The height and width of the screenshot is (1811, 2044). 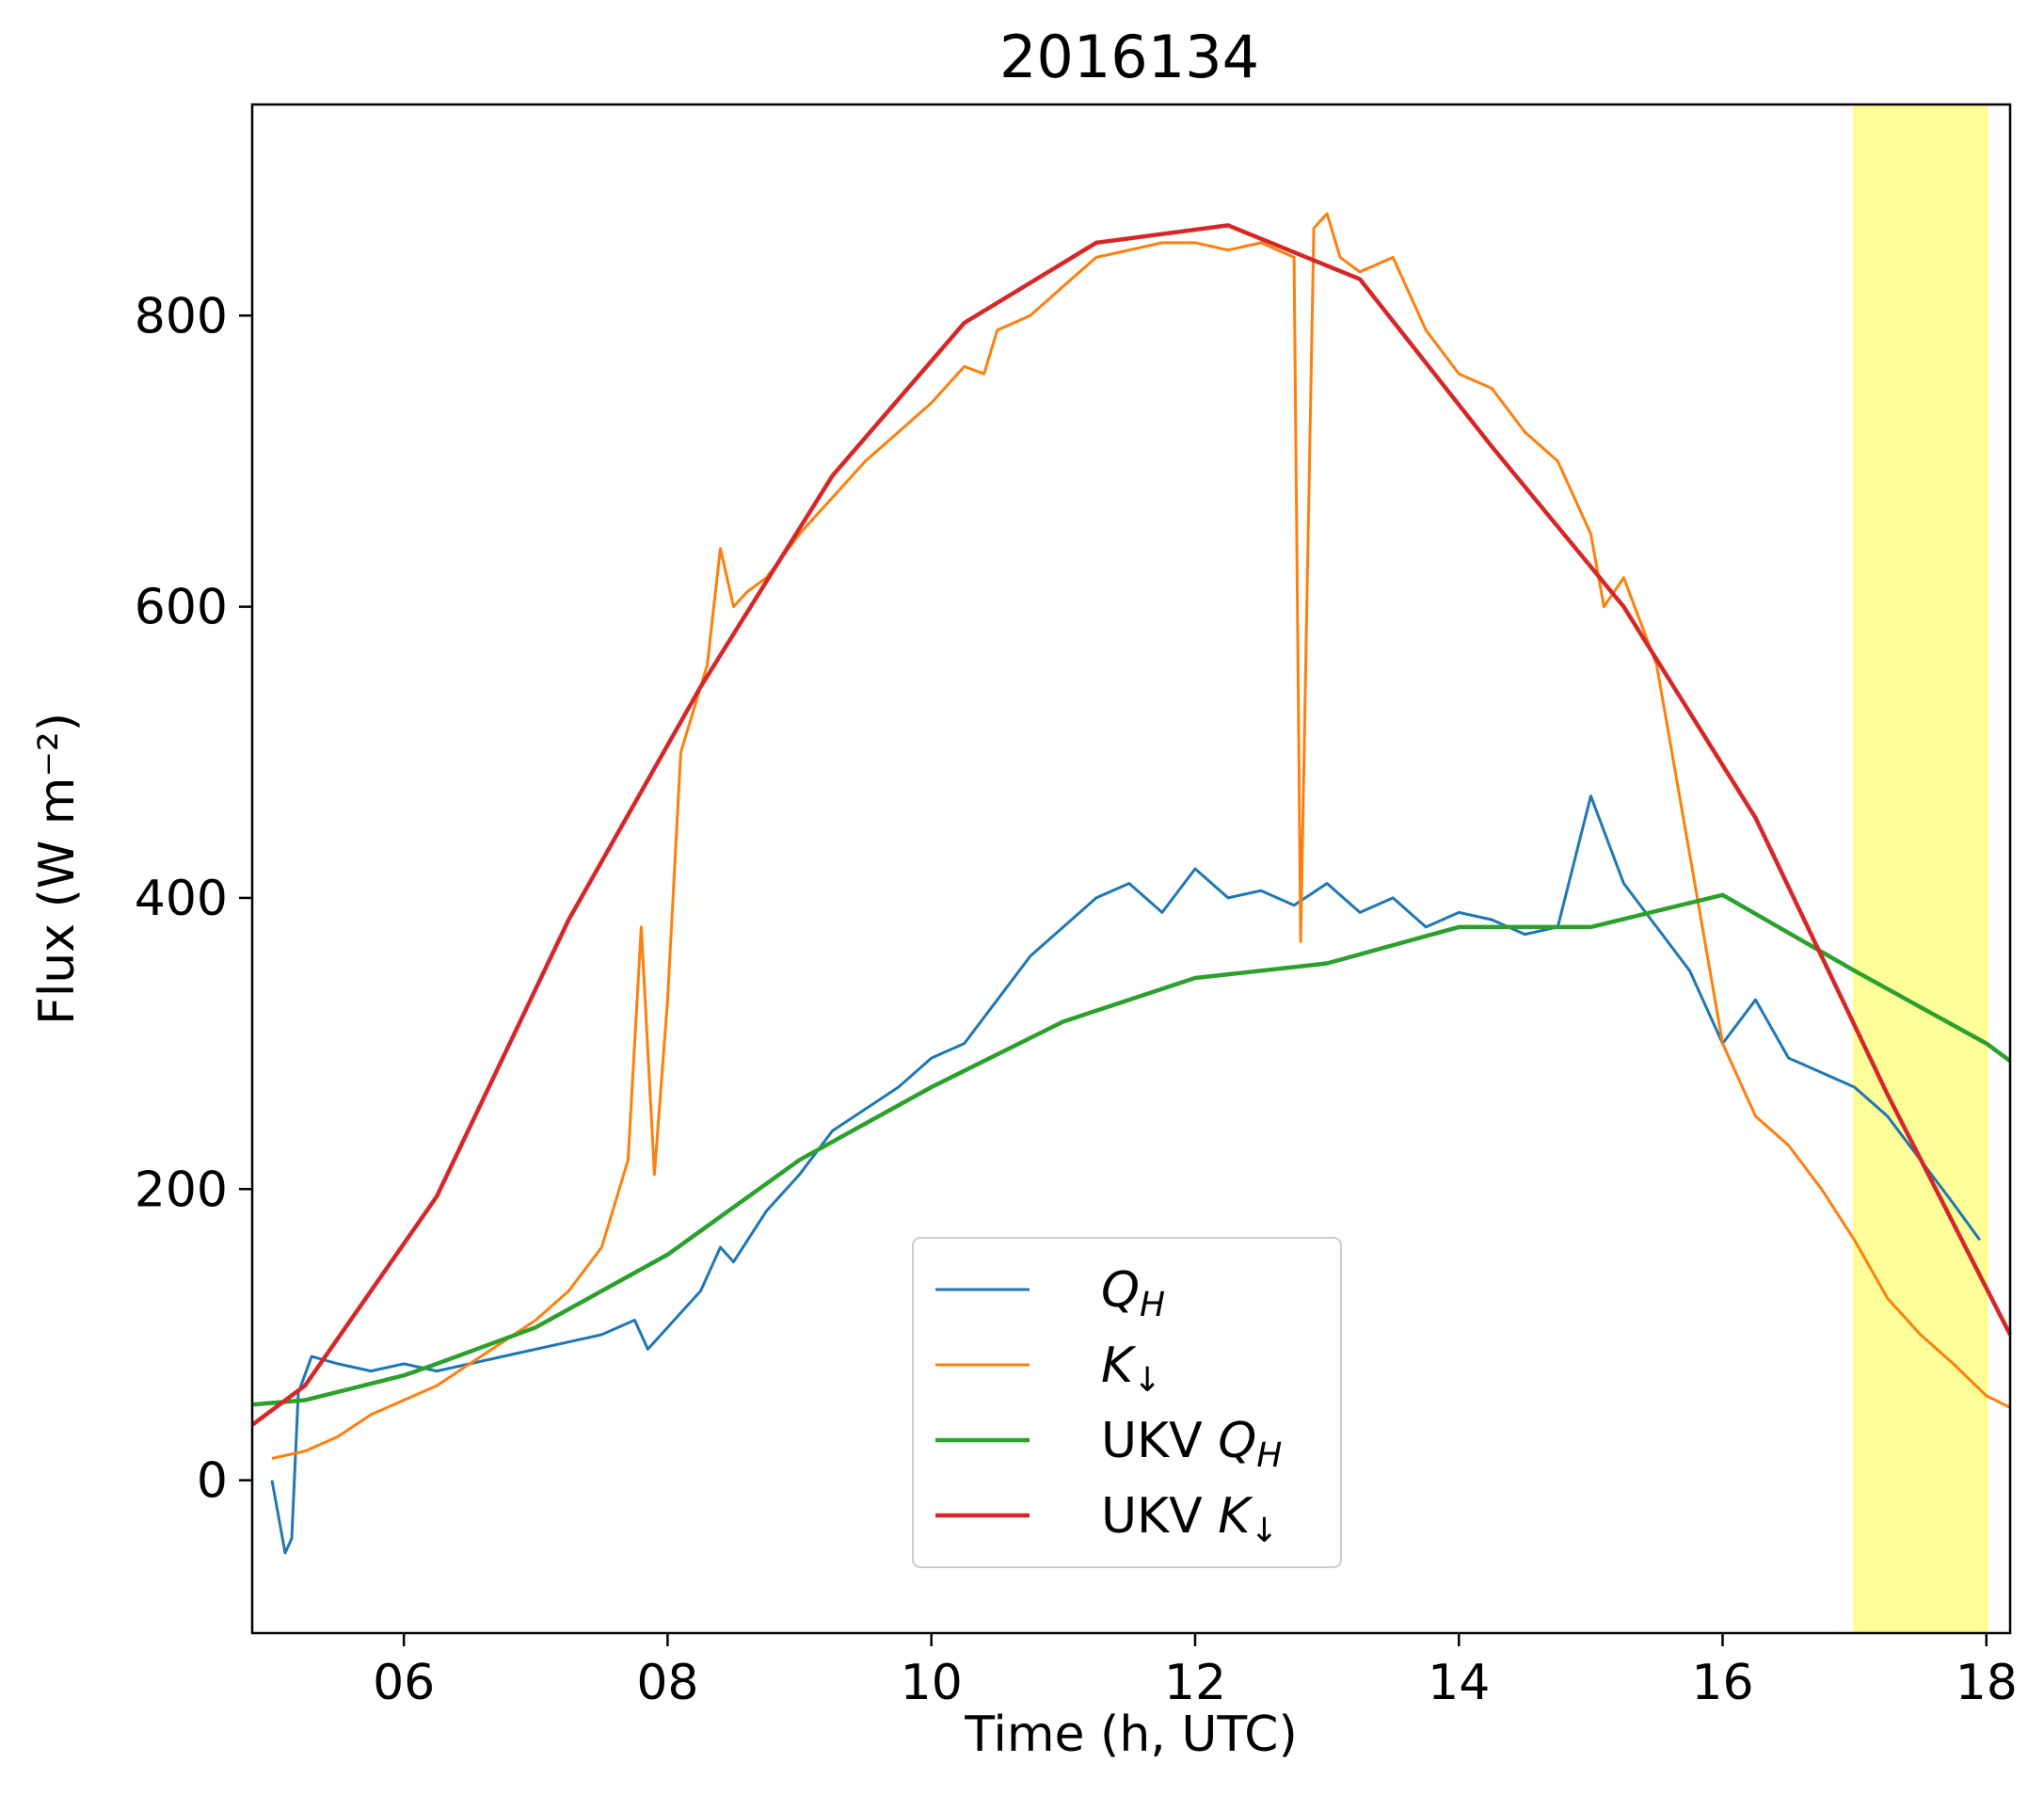 What do you see at coordinates (1129, 57) in the screenshot?
I see `chart-title: 2016134` at bounding box center [1129, 57].